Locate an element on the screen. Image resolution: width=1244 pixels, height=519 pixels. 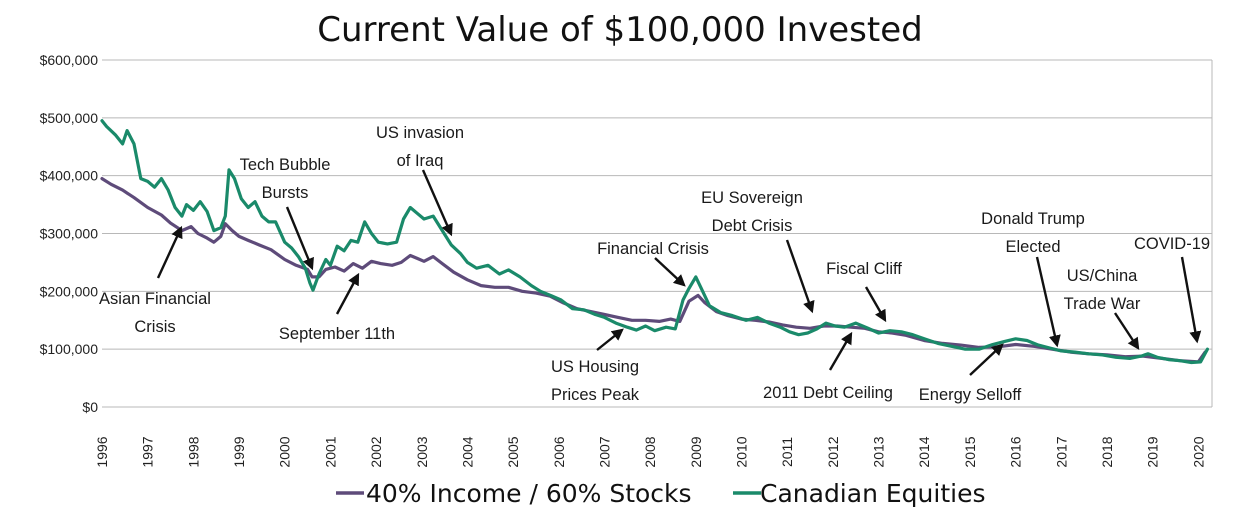
x-tick-label-group: 2011 is located at coordinates (787, 452).